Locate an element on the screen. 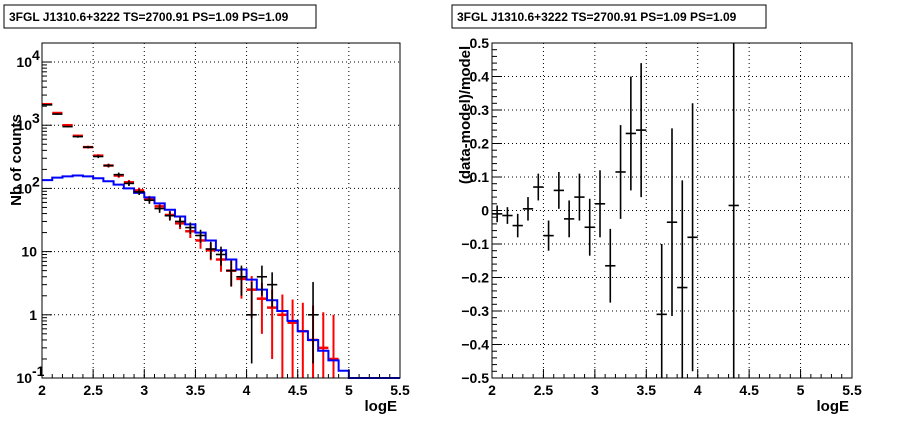  counts-y-tick-exponent: -1 is located at coordinates (38, 371).